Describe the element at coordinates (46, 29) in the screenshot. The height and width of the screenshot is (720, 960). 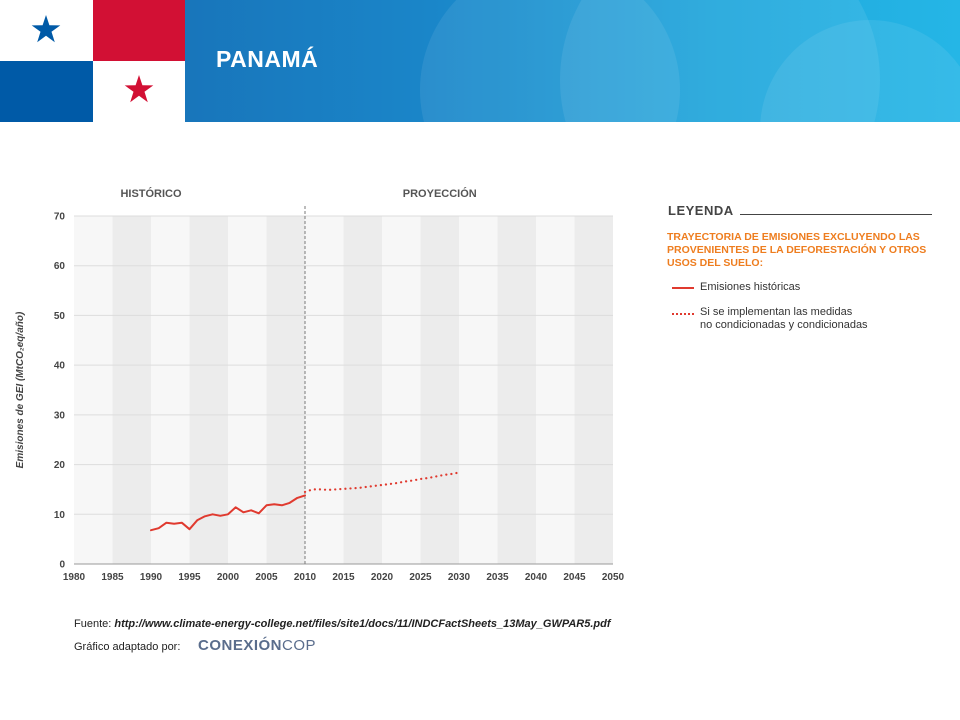
I see `blue-star-icon` at that location.